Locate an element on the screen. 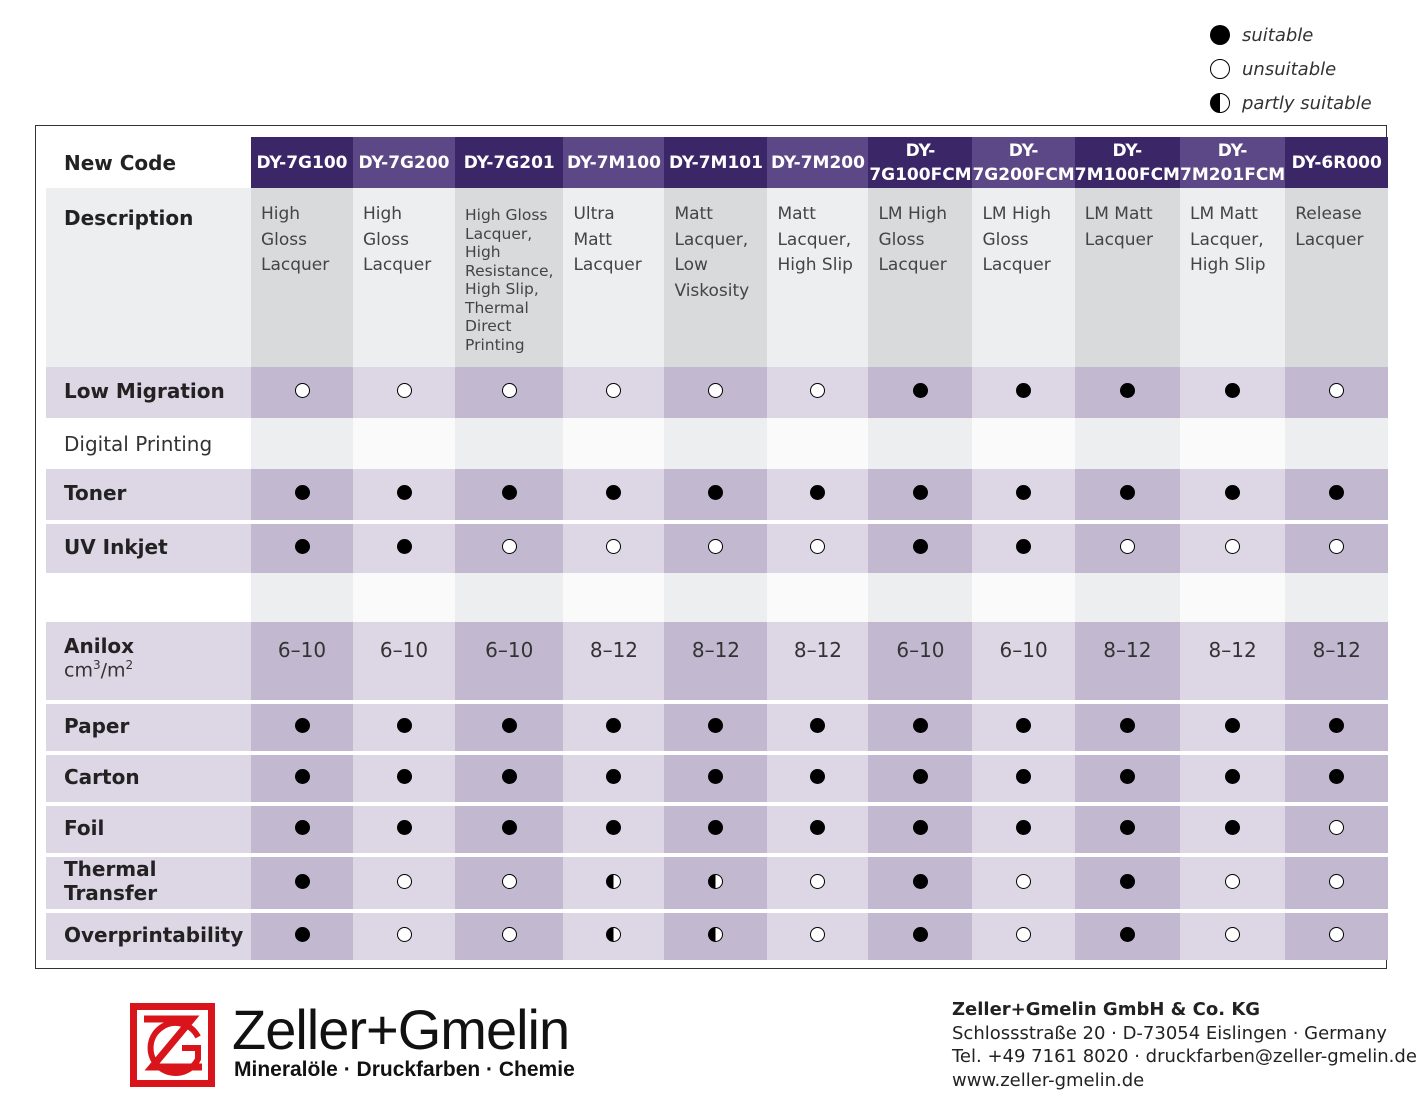 The image size is (1422, 1107). row-label-text: Description is located at coordinates (129, 218).